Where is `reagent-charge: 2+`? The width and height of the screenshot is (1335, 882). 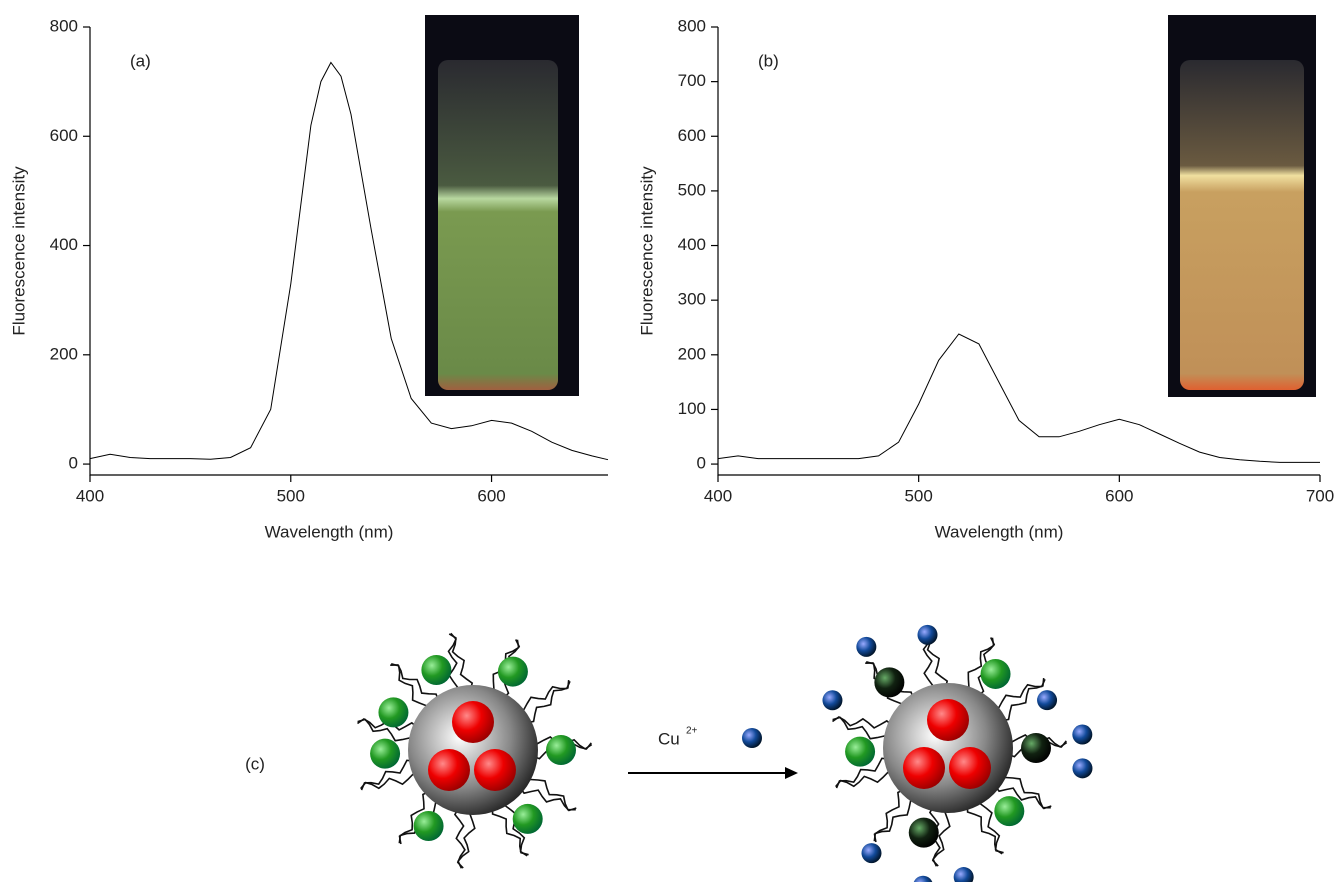
reagent-charge: 2+ is located at coordinates (692, 731).